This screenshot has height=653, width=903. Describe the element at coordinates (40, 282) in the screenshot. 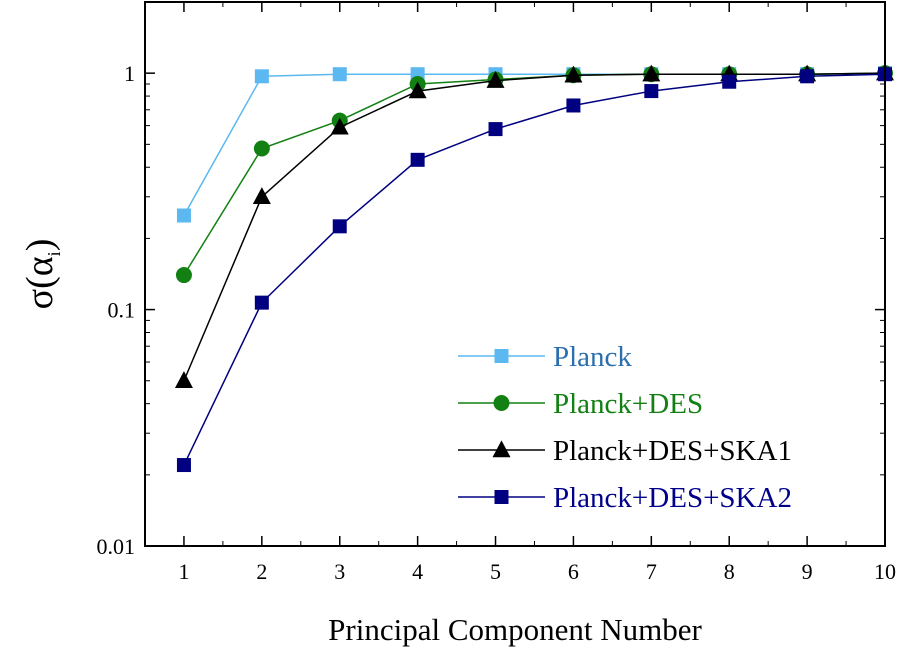

I see `y-axis-label-main: σ(α` at that location.